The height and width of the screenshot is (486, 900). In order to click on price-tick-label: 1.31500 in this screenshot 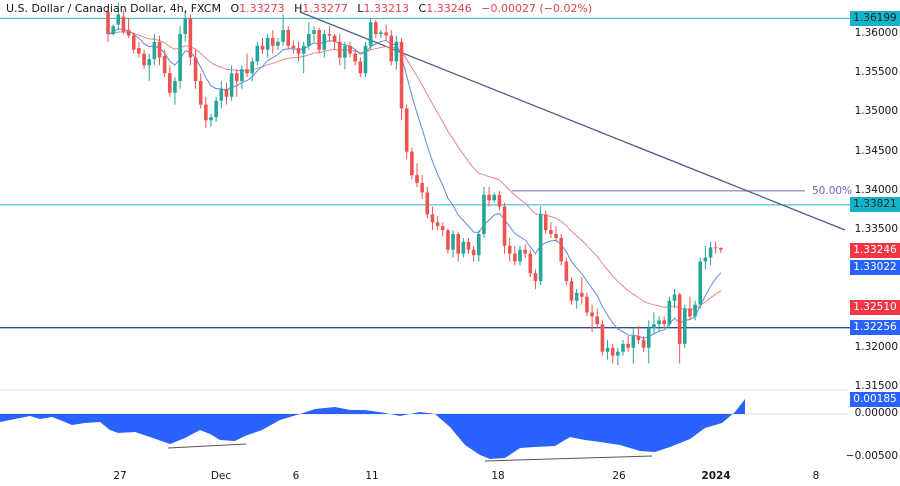, I will do `click(876, 385)`.